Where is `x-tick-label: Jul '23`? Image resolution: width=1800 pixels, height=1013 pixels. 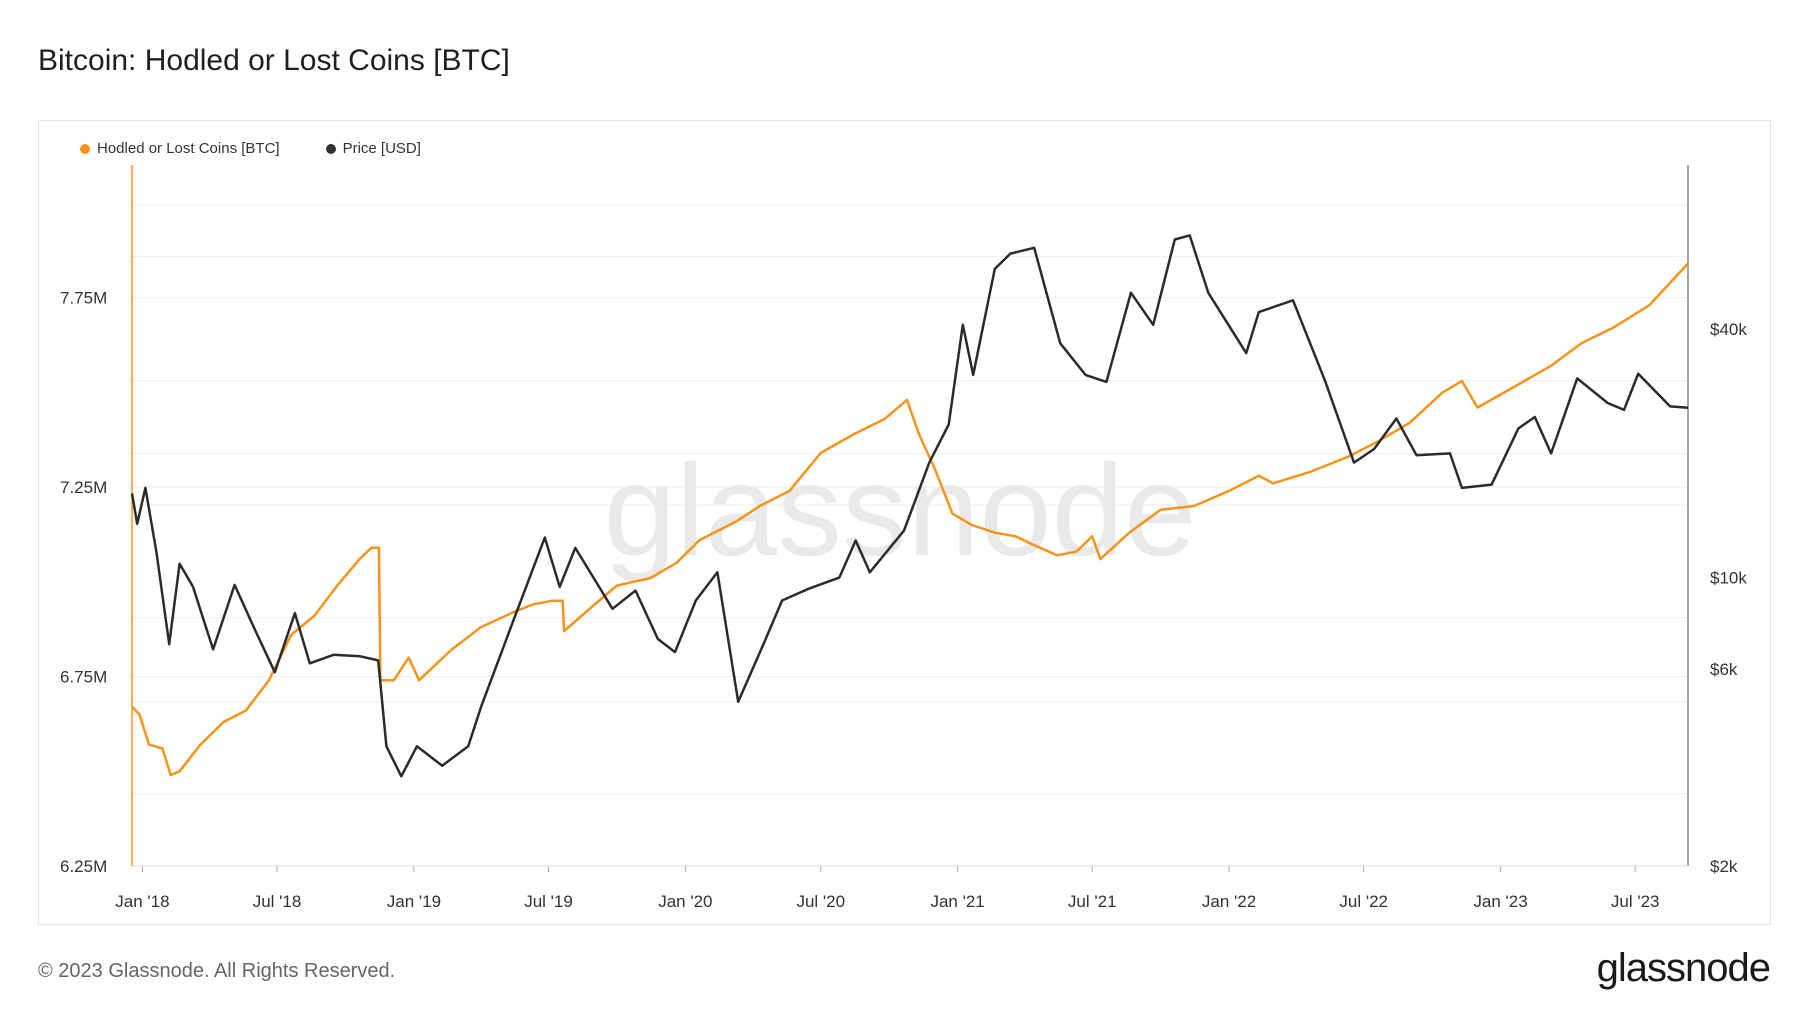
x-tick-label: Jul '23 is located at coordinates (1635, 901).